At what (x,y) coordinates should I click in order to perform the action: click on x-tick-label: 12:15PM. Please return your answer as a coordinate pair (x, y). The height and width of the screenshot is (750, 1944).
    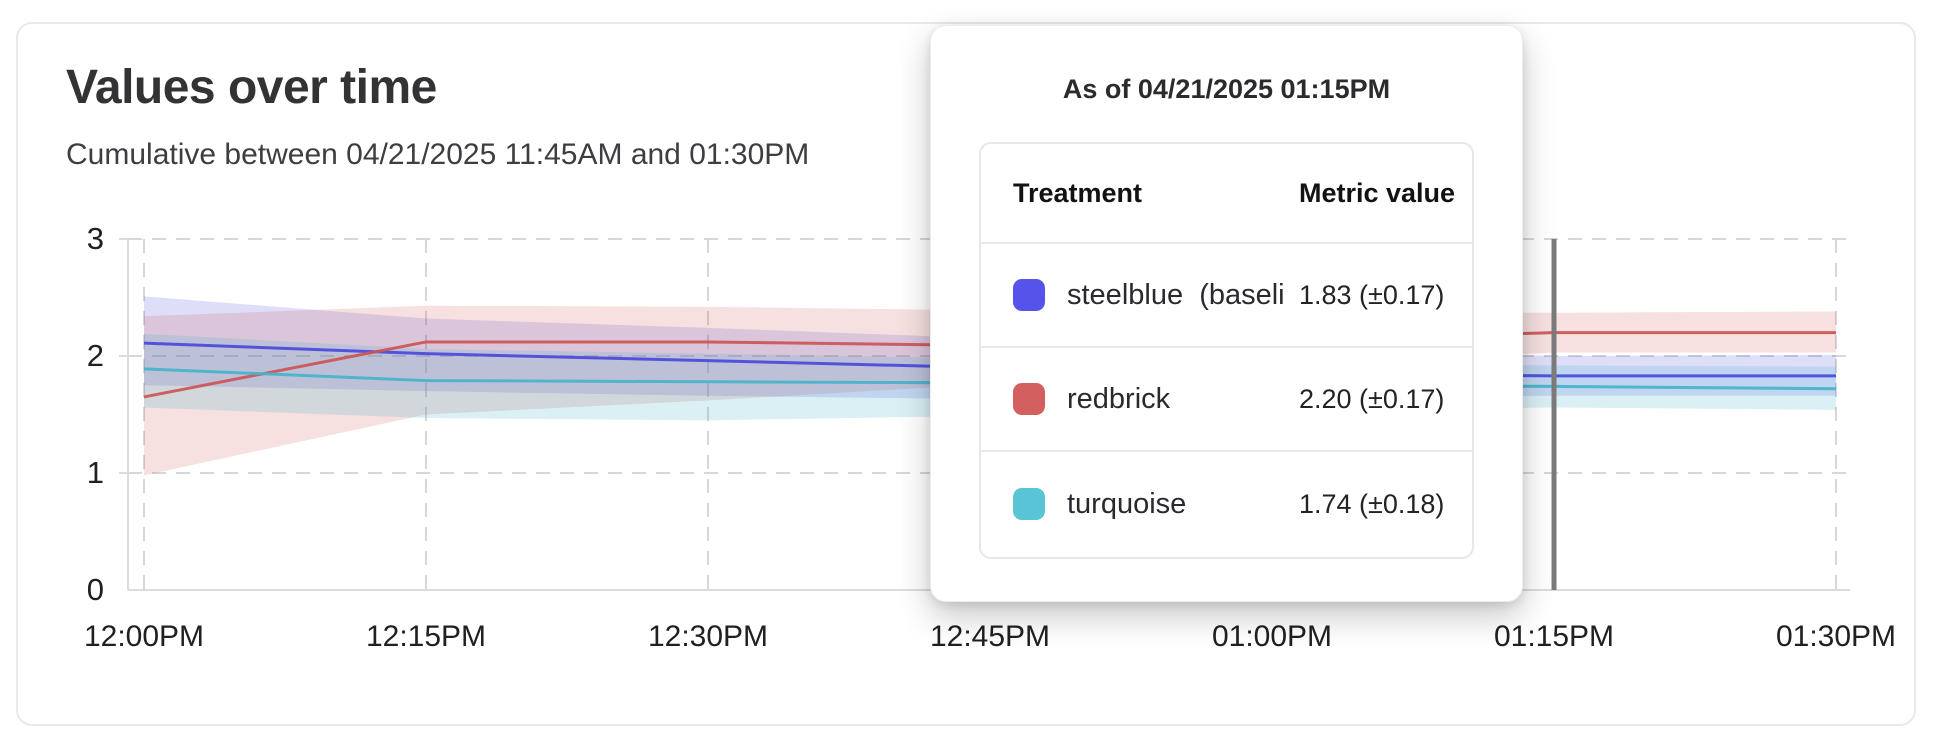
    Looking at the image, I should click on (426, 636).